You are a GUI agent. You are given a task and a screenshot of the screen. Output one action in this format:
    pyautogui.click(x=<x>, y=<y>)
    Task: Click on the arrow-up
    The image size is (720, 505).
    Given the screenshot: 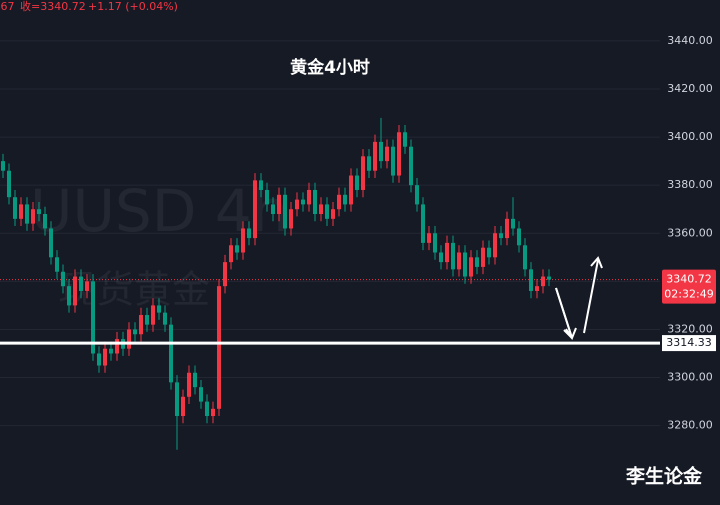 What is the action you would take?
    pyautogui.click(x=593, y=295)
    